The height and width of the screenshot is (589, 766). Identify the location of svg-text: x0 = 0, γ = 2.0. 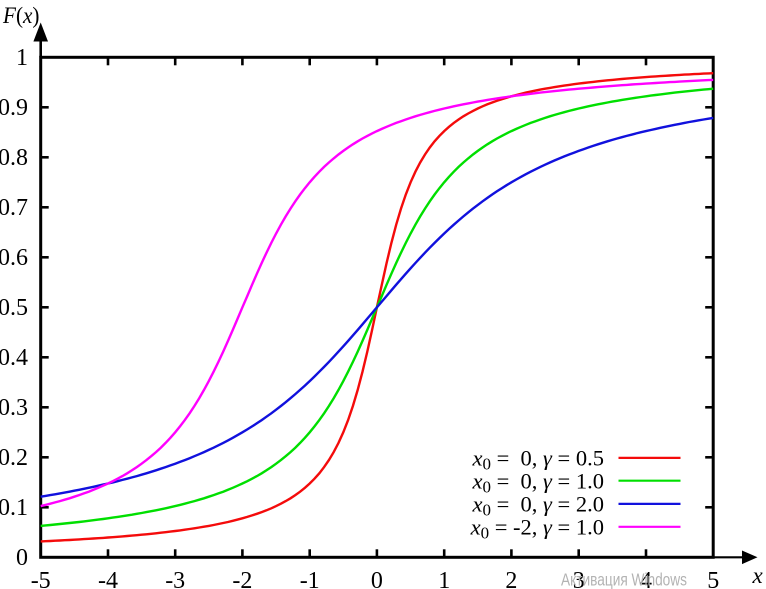
(537, 506).